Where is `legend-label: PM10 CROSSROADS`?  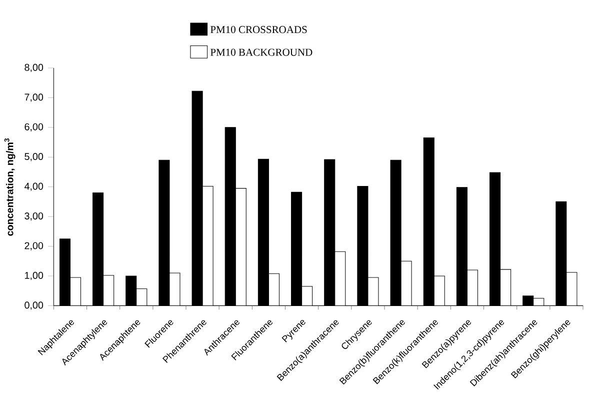
legend-label: PM10 CROSSROADS is located at coordinates (258, 30).